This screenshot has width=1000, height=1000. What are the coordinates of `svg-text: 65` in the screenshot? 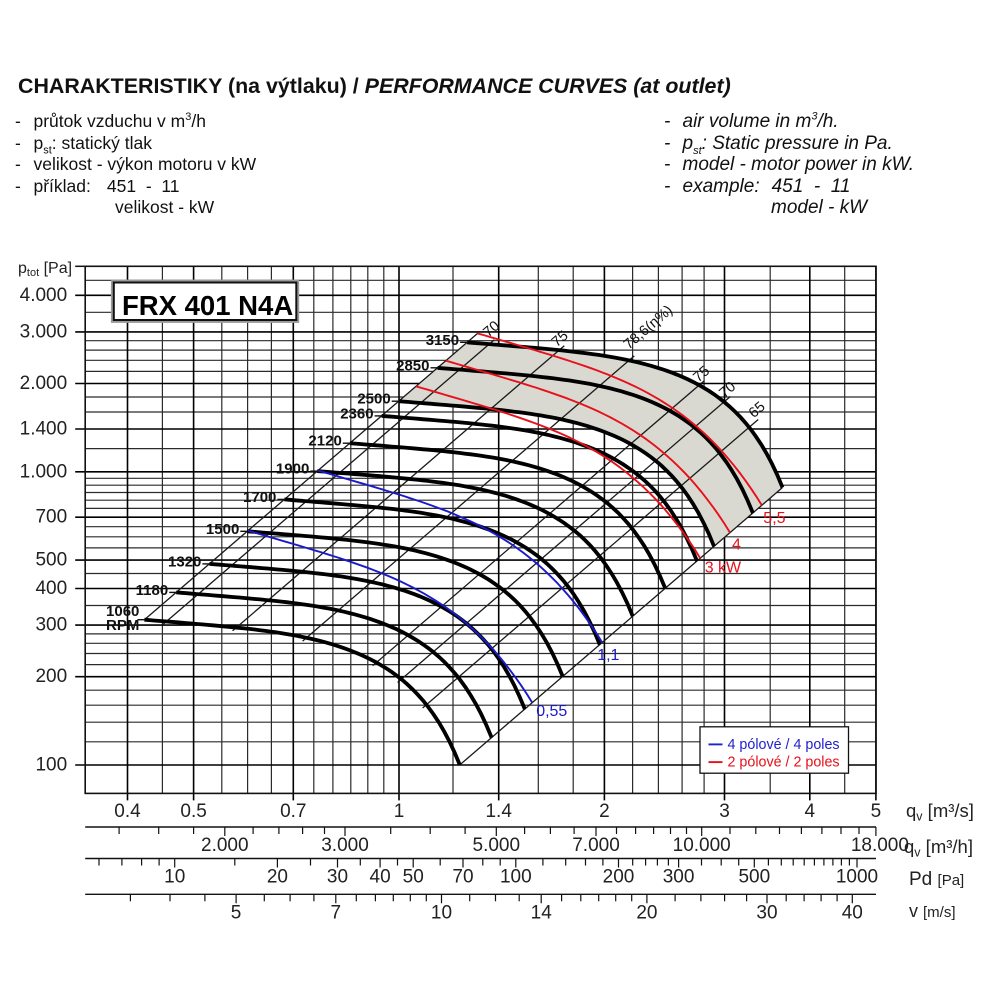 It's located at (757, 410).